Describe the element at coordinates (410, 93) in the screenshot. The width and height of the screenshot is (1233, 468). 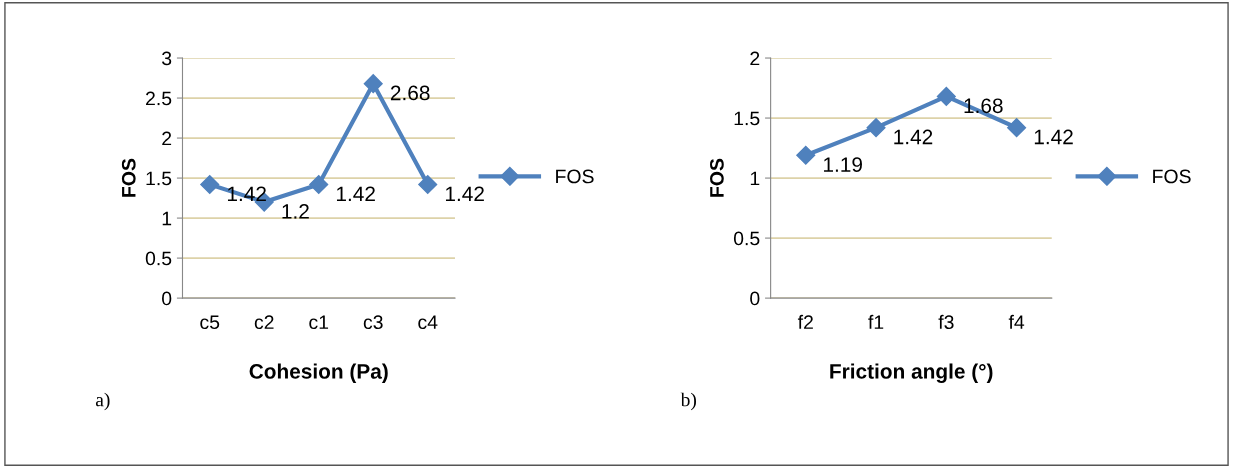
I see `data-label: 2.68` at that location.